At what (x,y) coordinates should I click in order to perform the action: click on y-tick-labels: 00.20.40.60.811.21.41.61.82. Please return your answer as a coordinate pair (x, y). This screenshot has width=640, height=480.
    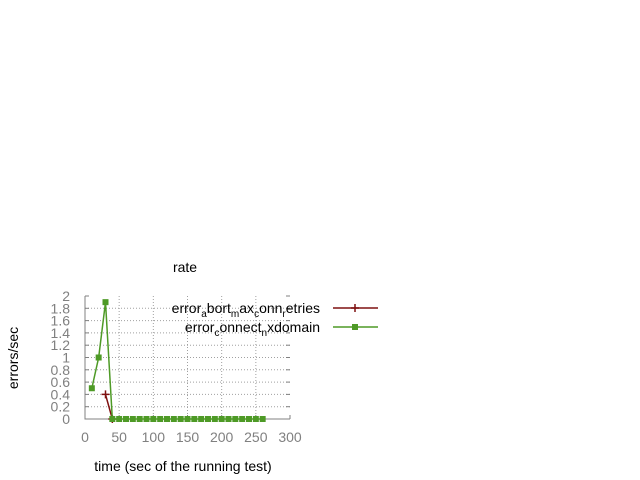
    Looking at the image, I should click on (61, 357).